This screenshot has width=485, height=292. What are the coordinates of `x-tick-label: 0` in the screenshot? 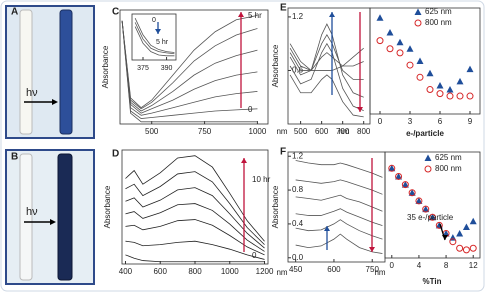 It's located at (380, 121).